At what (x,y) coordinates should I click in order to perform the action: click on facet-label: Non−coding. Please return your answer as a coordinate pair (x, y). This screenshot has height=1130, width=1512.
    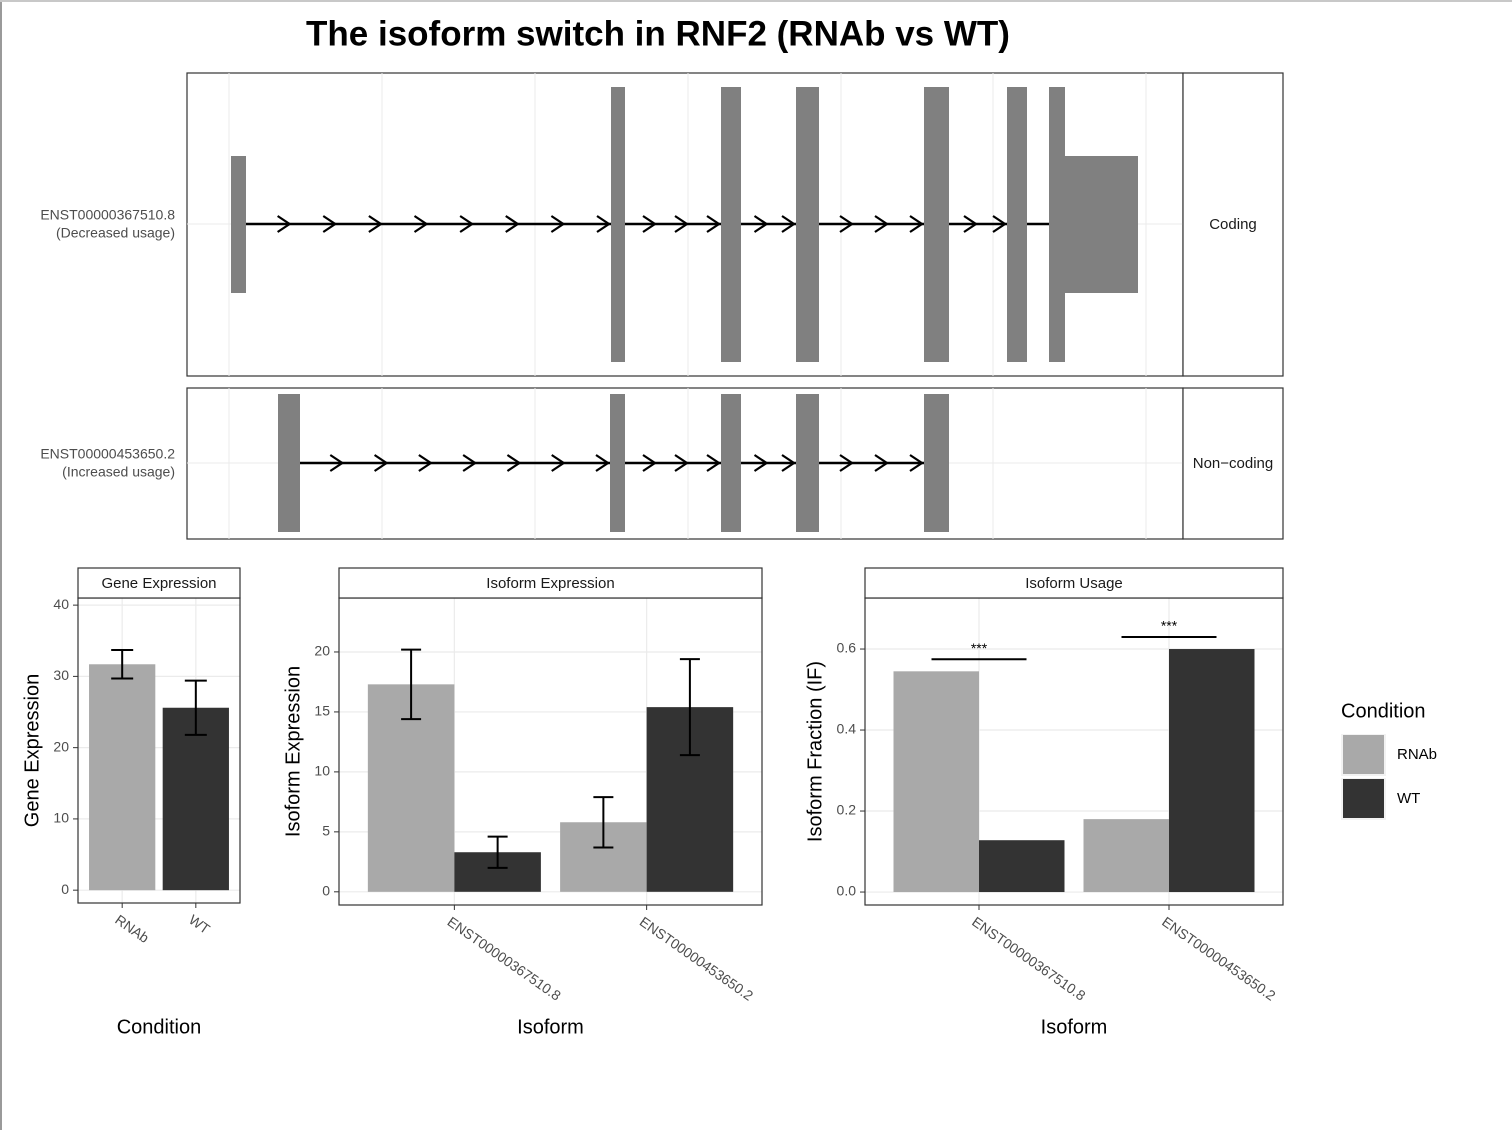
    Looking at the image, I should click on (1233, 463).